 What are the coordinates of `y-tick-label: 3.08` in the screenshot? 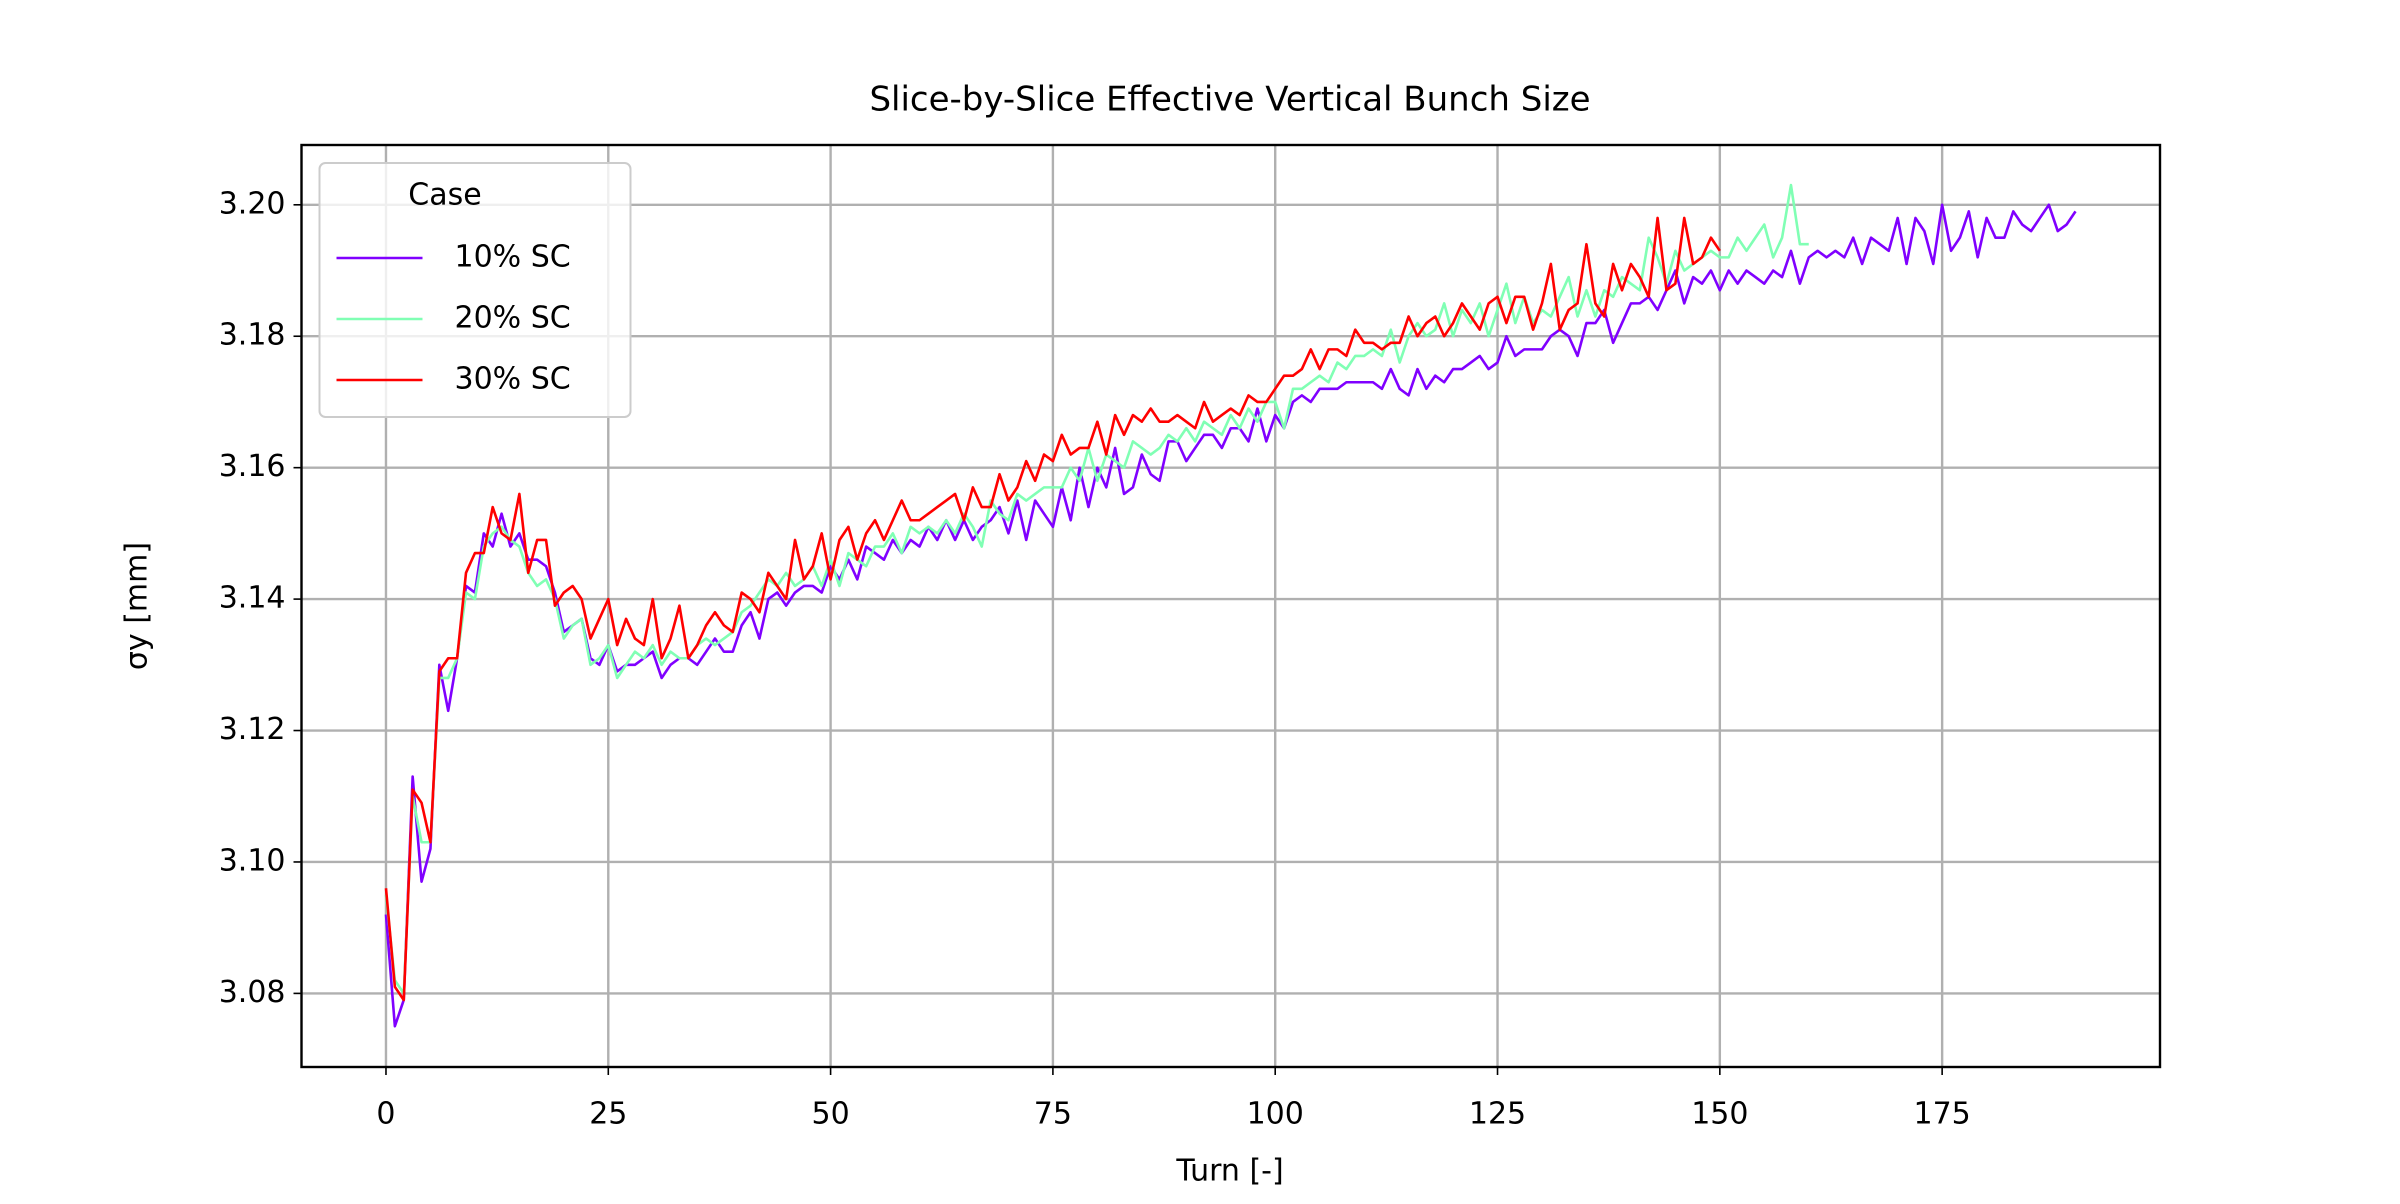 It's located at (252, 992).